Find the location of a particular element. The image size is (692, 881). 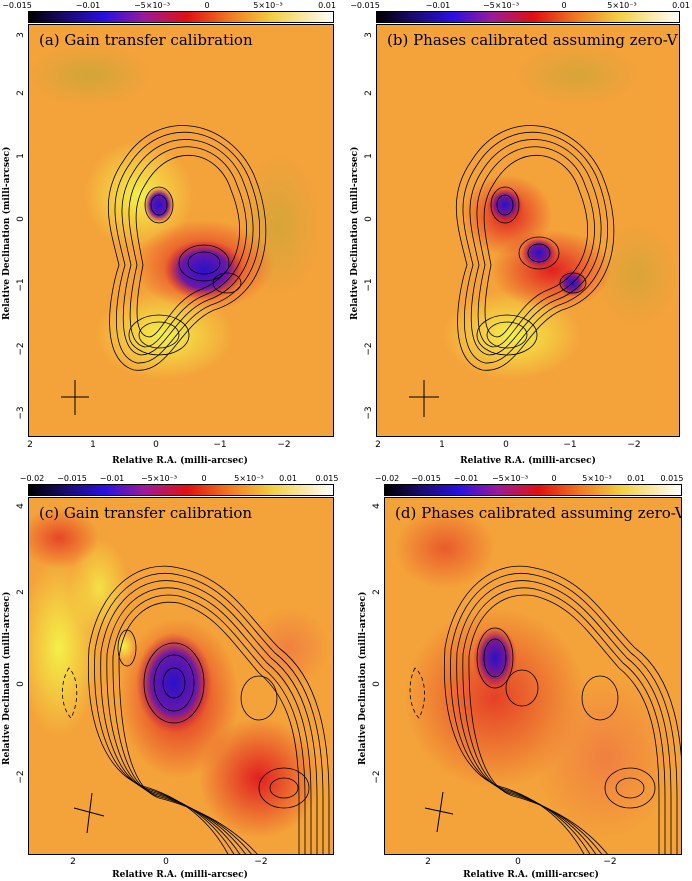

panel-c-xtick-1: 0 is located at coordinates (166, 862).